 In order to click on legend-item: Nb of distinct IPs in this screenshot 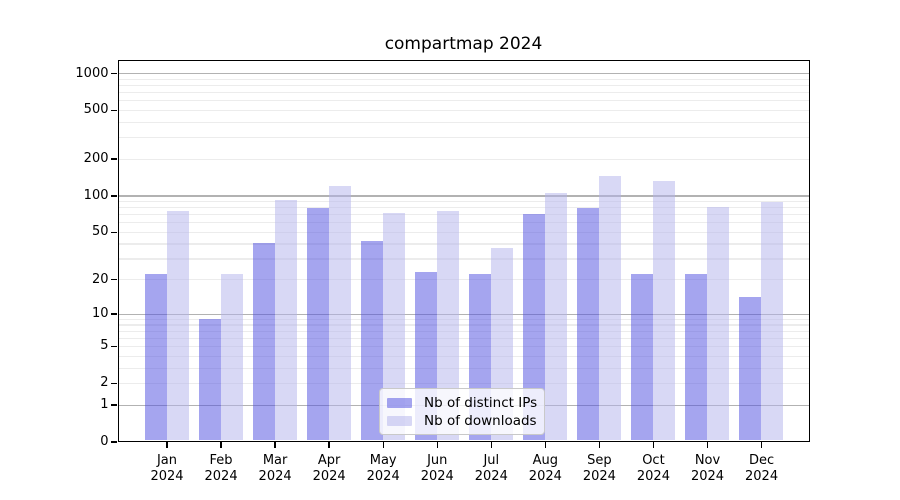, I will do `click(462, 403)`.